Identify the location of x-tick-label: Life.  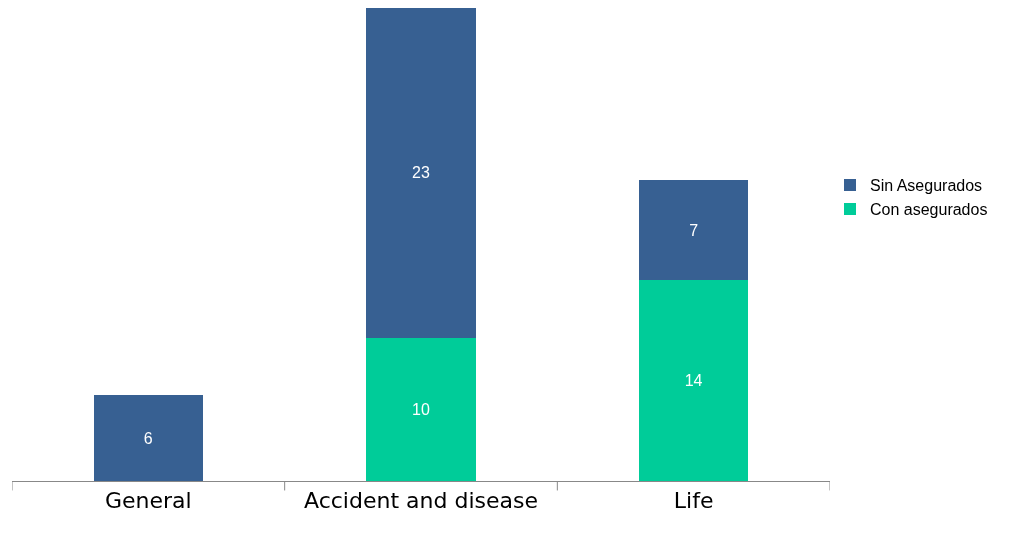
(693, 501).